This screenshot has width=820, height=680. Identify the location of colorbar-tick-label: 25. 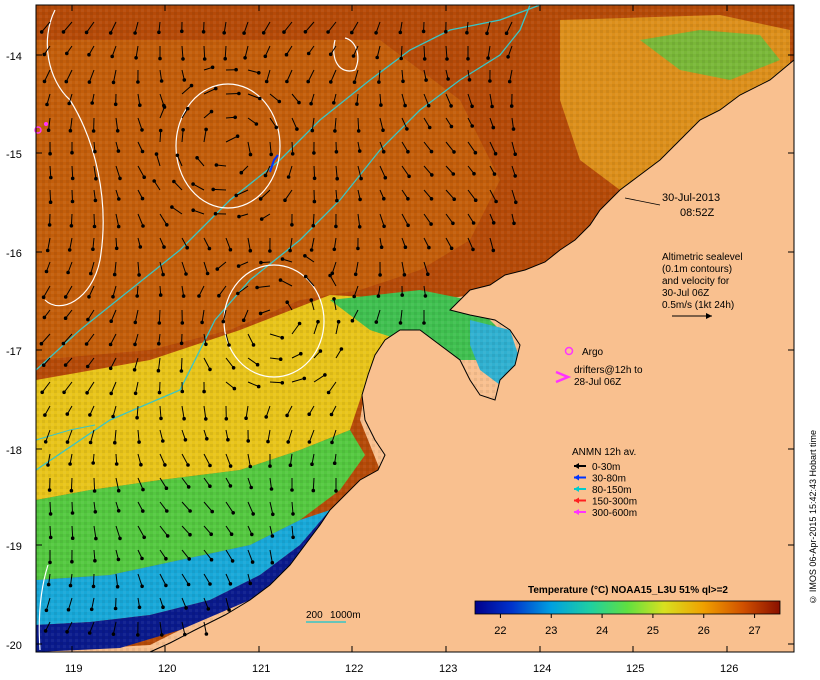
(653, 631).